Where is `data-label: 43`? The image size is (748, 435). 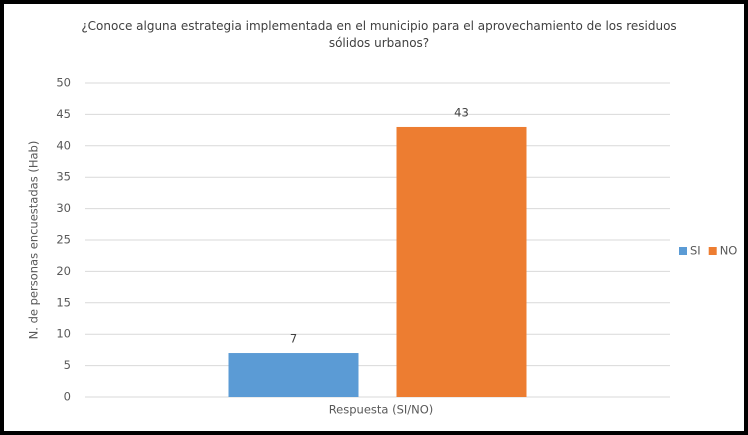
data-label: 43 is located at coordinates (461, 112).